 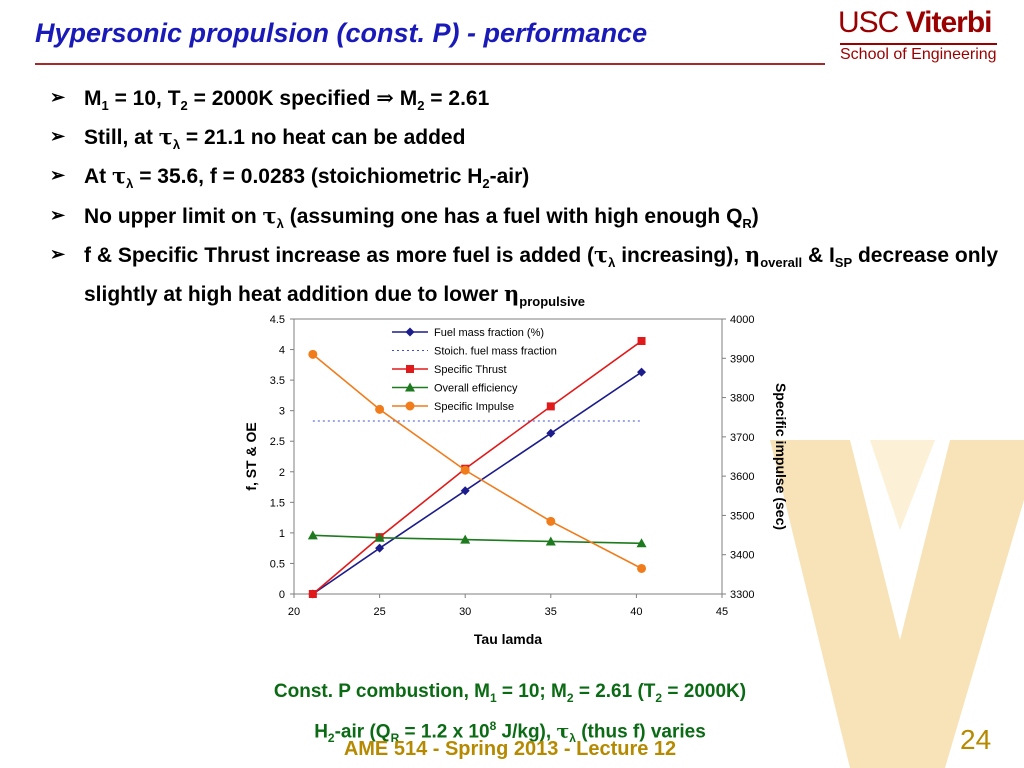 What do you see at coordinates (277, 442) in the screenshot?
I see `y-tick-label: 2.5` at bounding box center [277, 442].